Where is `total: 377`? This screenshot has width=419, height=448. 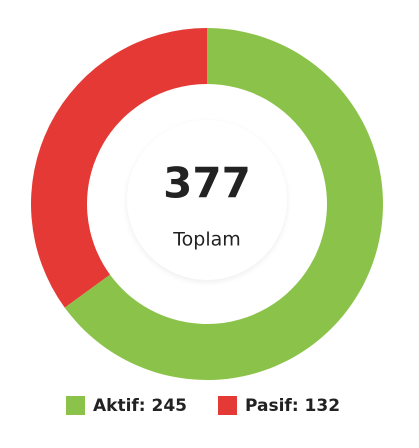 total: 377 is located at coordinates (207, 183).